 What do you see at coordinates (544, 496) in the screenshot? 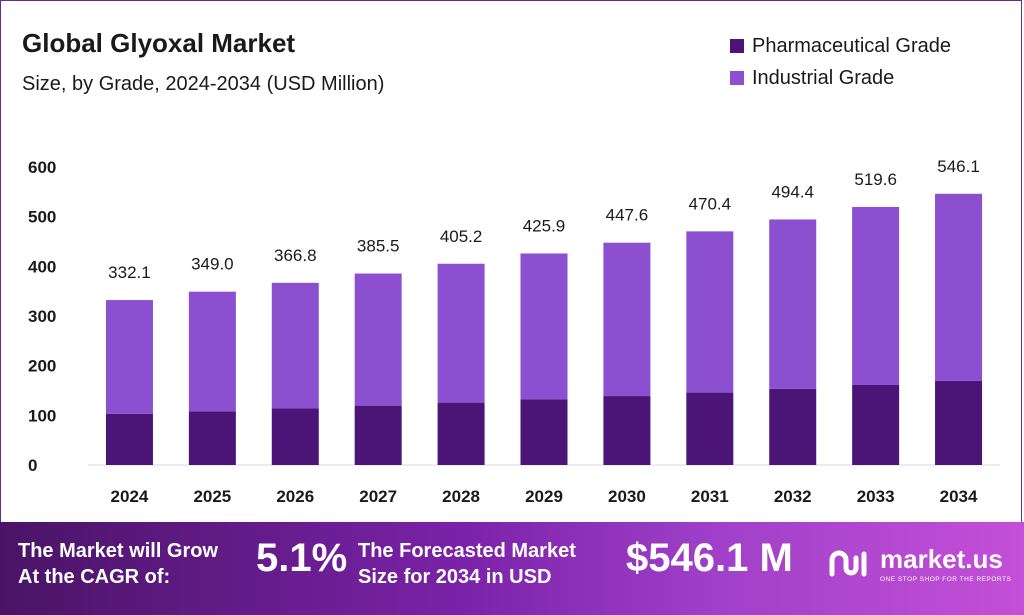
I see `x-tick-label: 2029` at bounding box center [544, 496].